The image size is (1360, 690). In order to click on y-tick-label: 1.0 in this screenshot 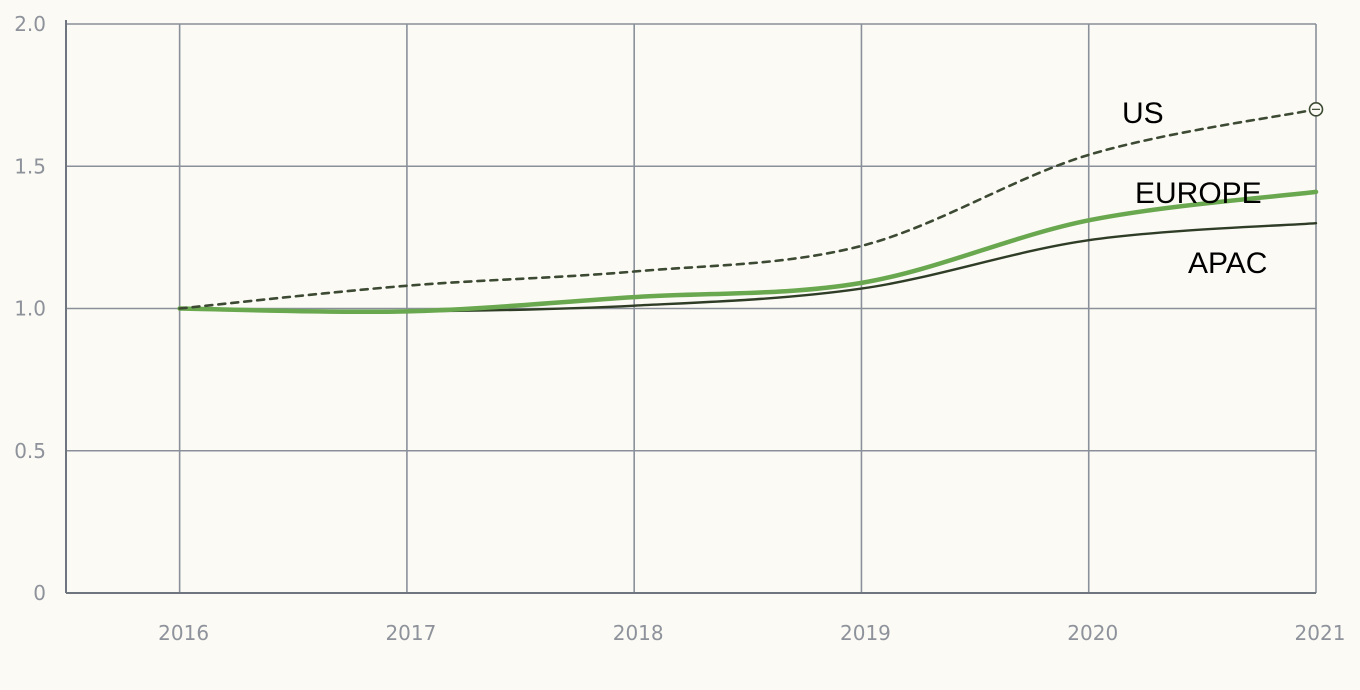, I will do `click(30, 309)`.